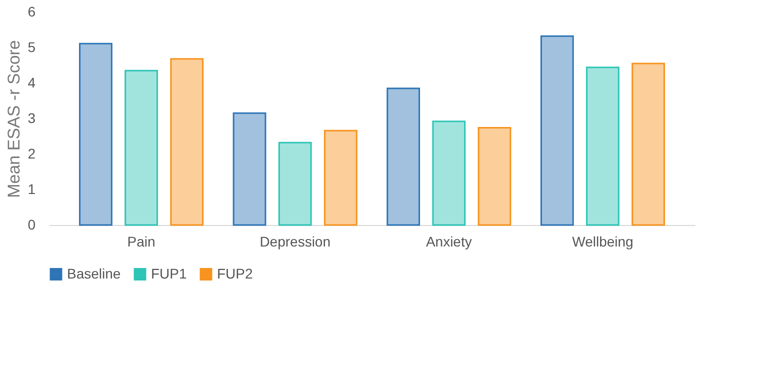  I want to click on y-tick-label: 6, so click(32, 12).